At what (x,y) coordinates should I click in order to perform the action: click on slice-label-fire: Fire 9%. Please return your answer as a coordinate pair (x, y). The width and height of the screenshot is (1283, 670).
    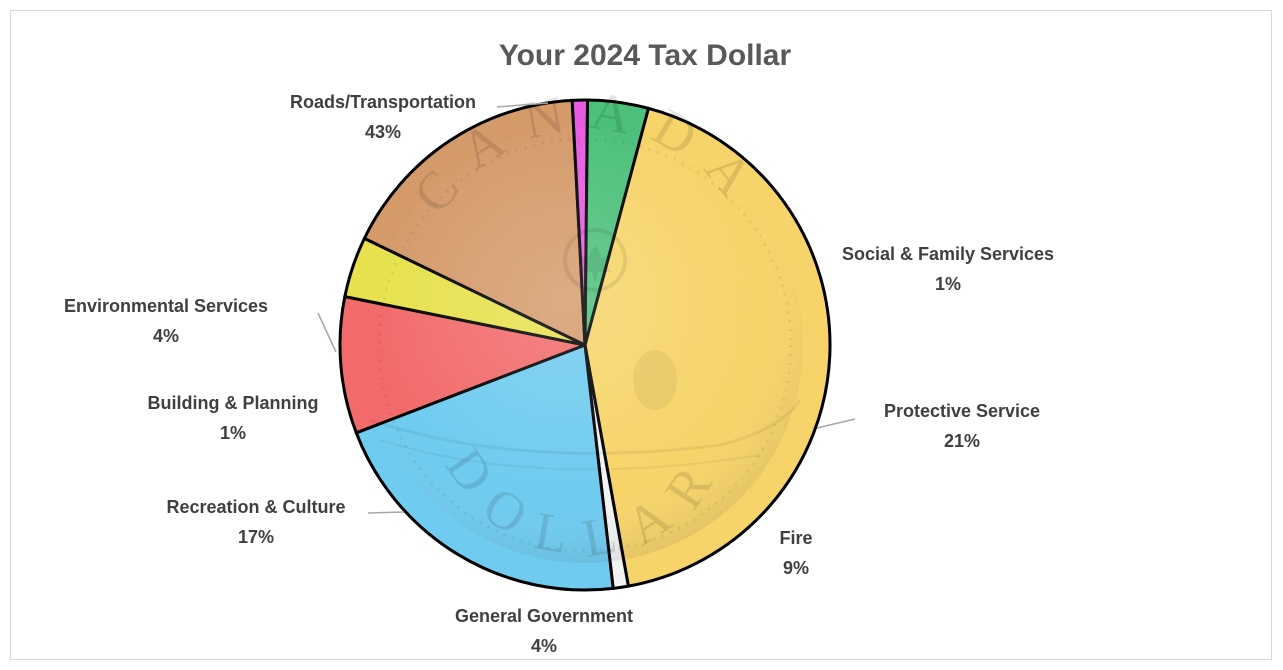
    Looking at the image, I should click on (795, 553).